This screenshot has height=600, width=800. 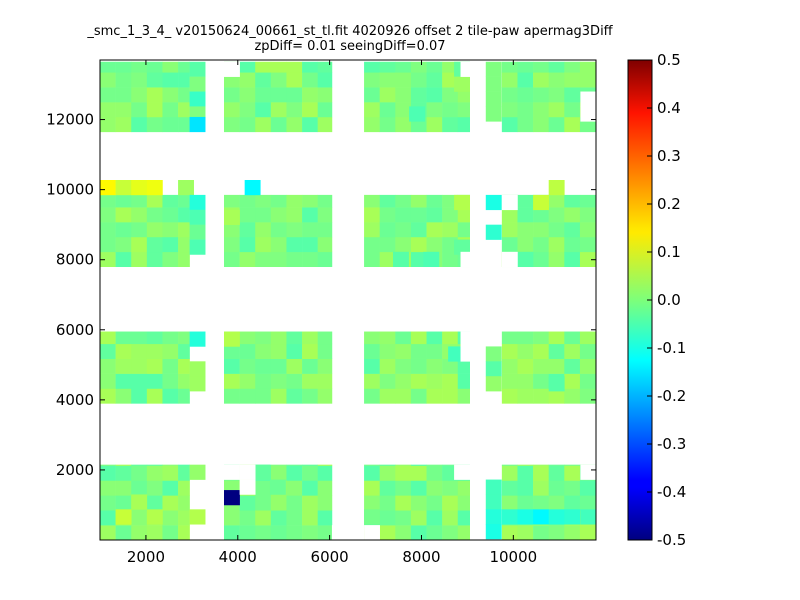 I want to click on colorbar-tick-label: 0.2, so click(x=669, y=204).